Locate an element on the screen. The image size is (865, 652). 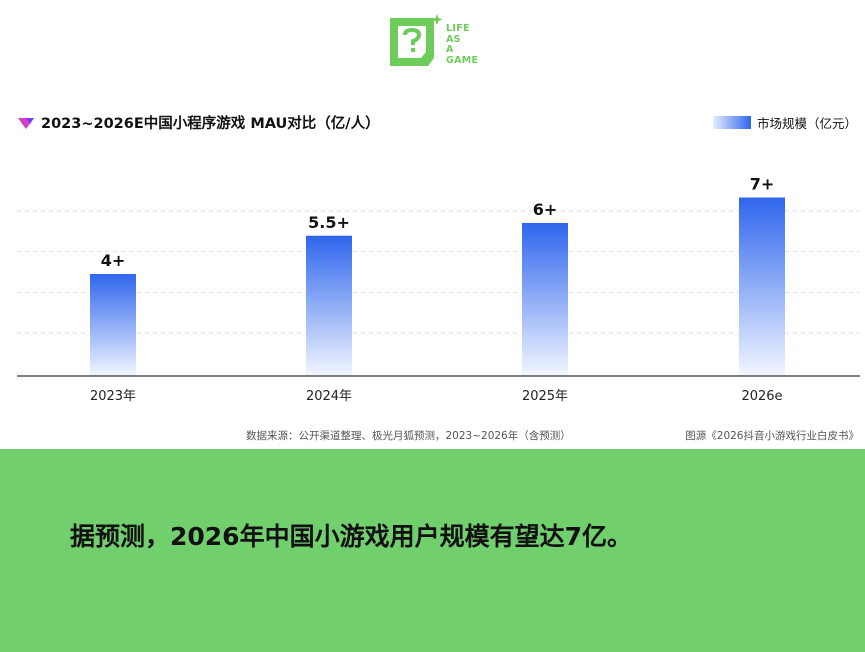
chart-header: 2023~2026E中国小程序游戏 MAU对比（亿/人） is located at coordinates (198, 122).